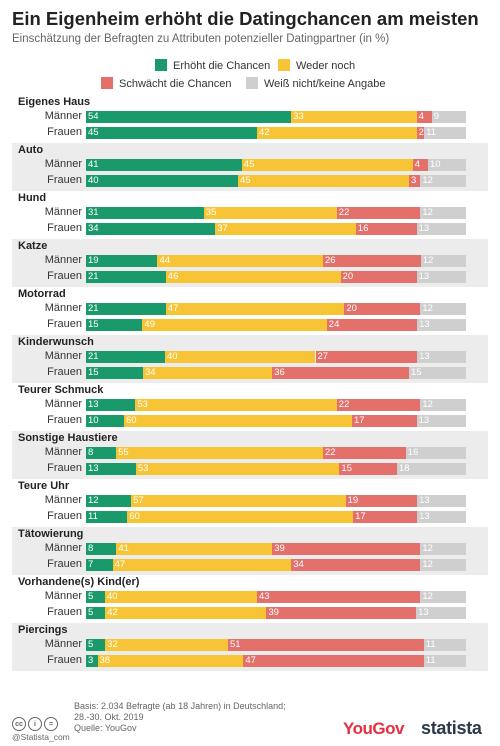  Describe the element at coordinates (413, 452) in the screenshot. I see `bar-value-label: 16` at that location.